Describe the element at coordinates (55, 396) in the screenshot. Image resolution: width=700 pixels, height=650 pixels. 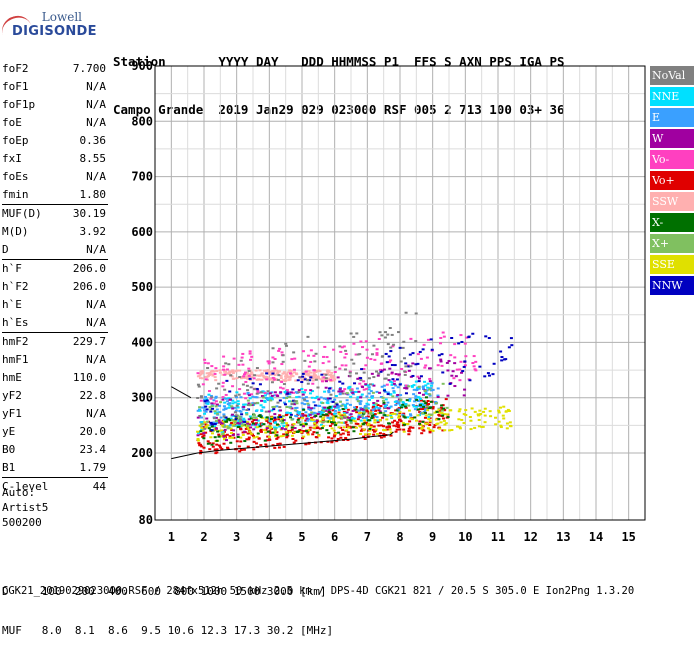
I see `param-row: yF2 22.8` at that location.